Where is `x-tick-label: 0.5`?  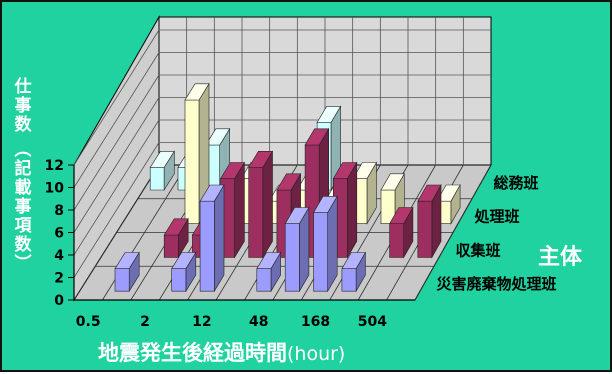 x-tick-label: 0.5 is located at coordinates (88, 322).